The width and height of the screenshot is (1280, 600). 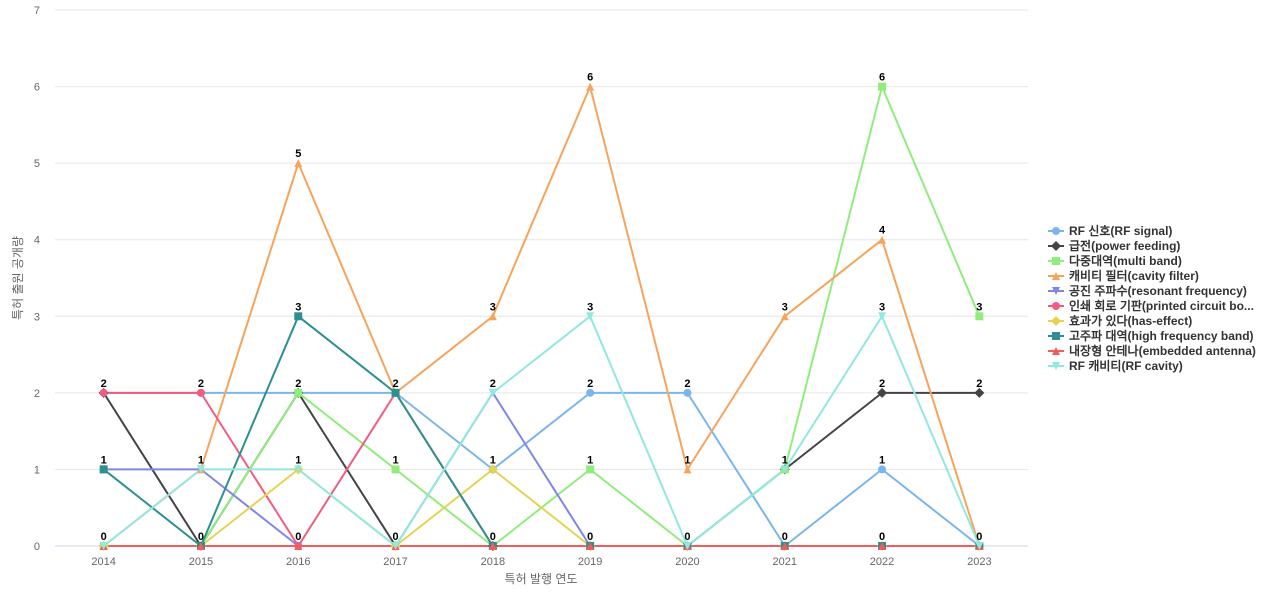 What do you see at coordinates (979, 562) in the screenshot?
I see `x-tick-label: 2023` at bounding box center [979, 562].